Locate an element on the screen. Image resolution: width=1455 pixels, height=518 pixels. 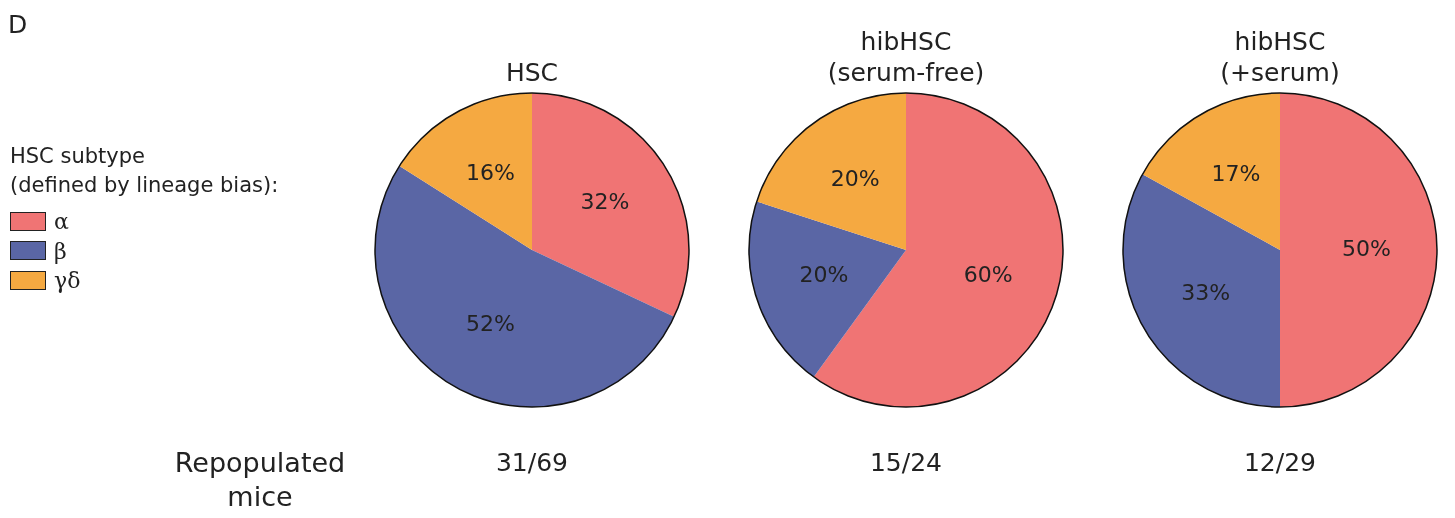
data-label: 17% is located at coordinates (1236, 174).